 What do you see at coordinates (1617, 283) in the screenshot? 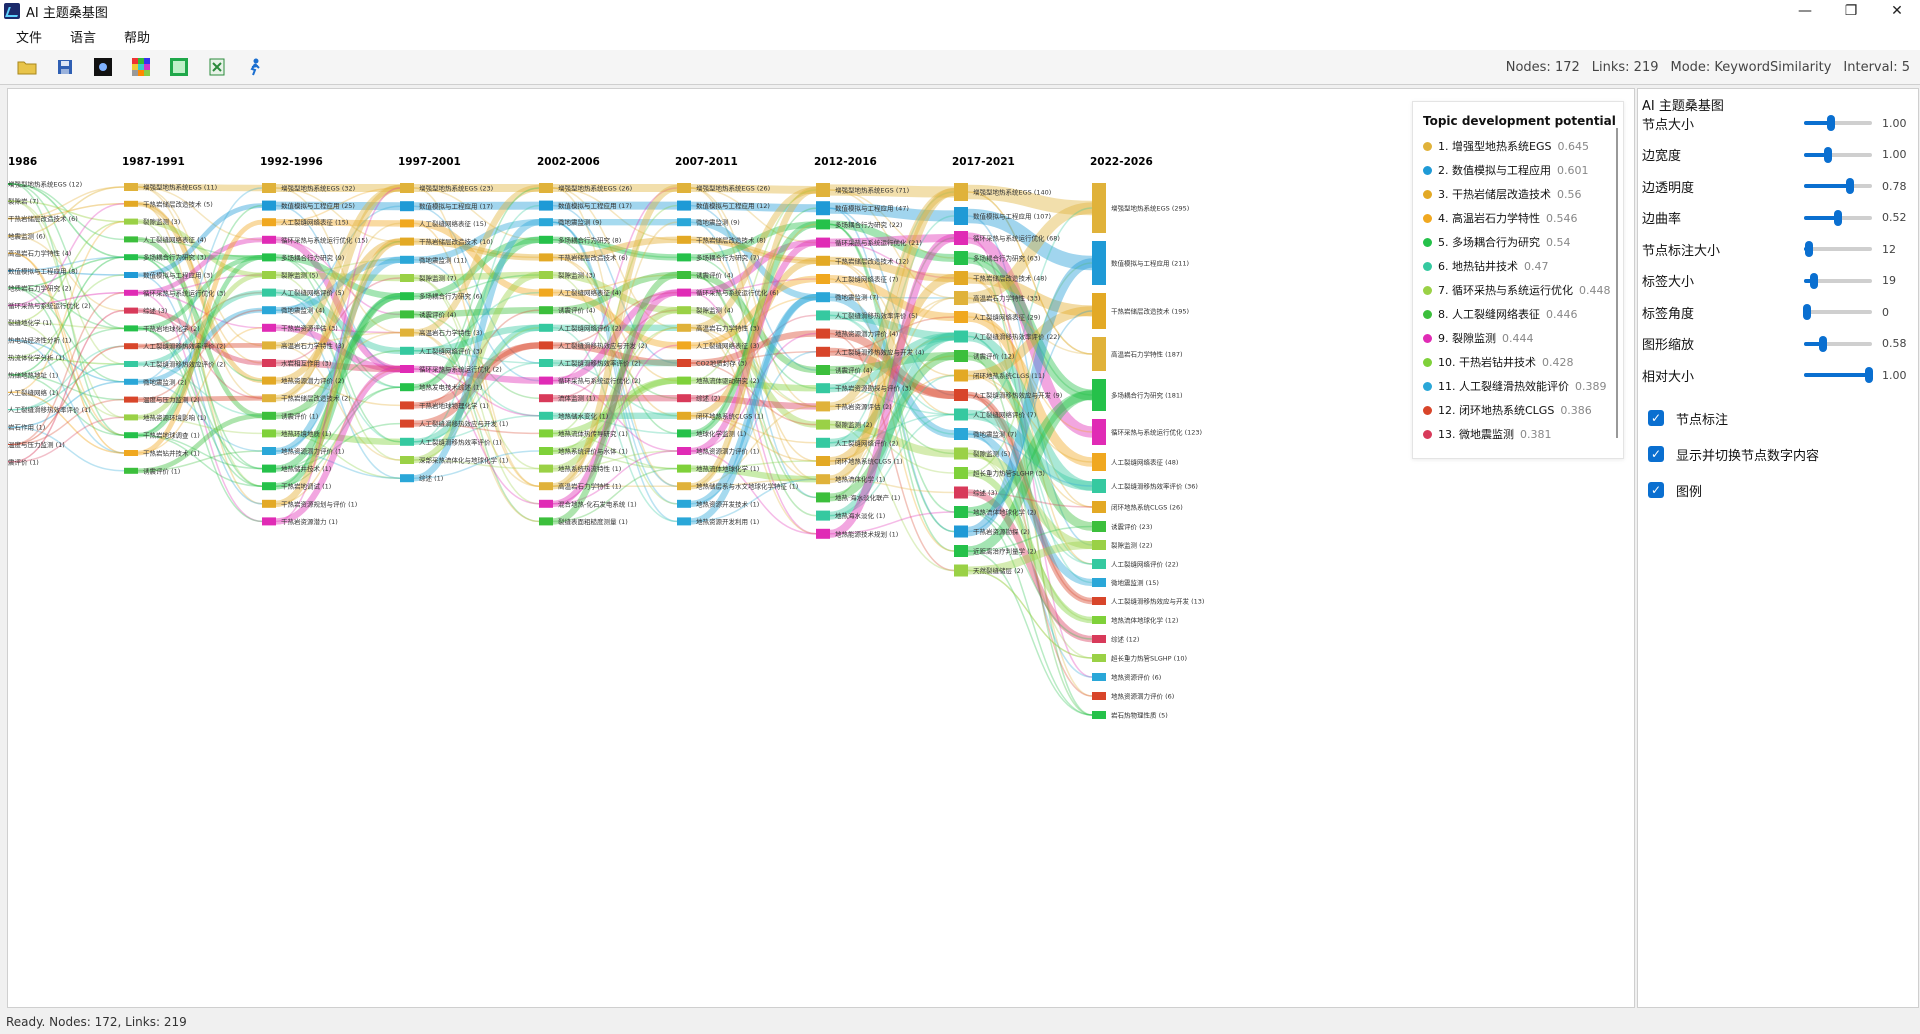
I see `legend-scrollbar` at bounding box center [1617, 283].